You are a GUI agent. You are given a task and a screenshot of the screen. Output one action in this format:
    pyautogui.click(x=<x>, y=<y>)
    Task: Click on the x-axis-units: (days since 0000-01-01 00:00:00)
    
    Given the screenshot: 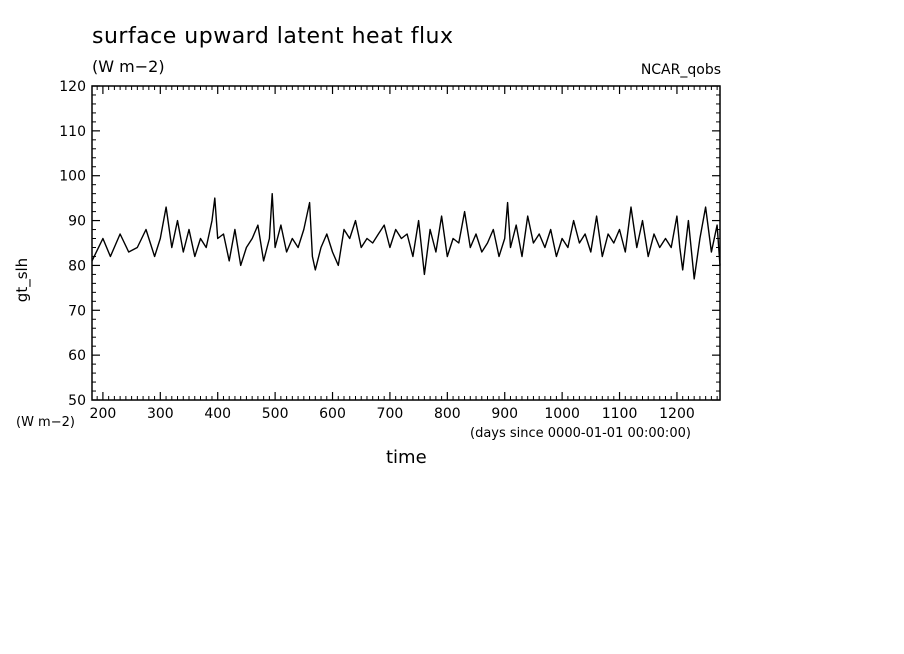 What is the action you would take?
    pyautogui.click(x=580, y=433)
    